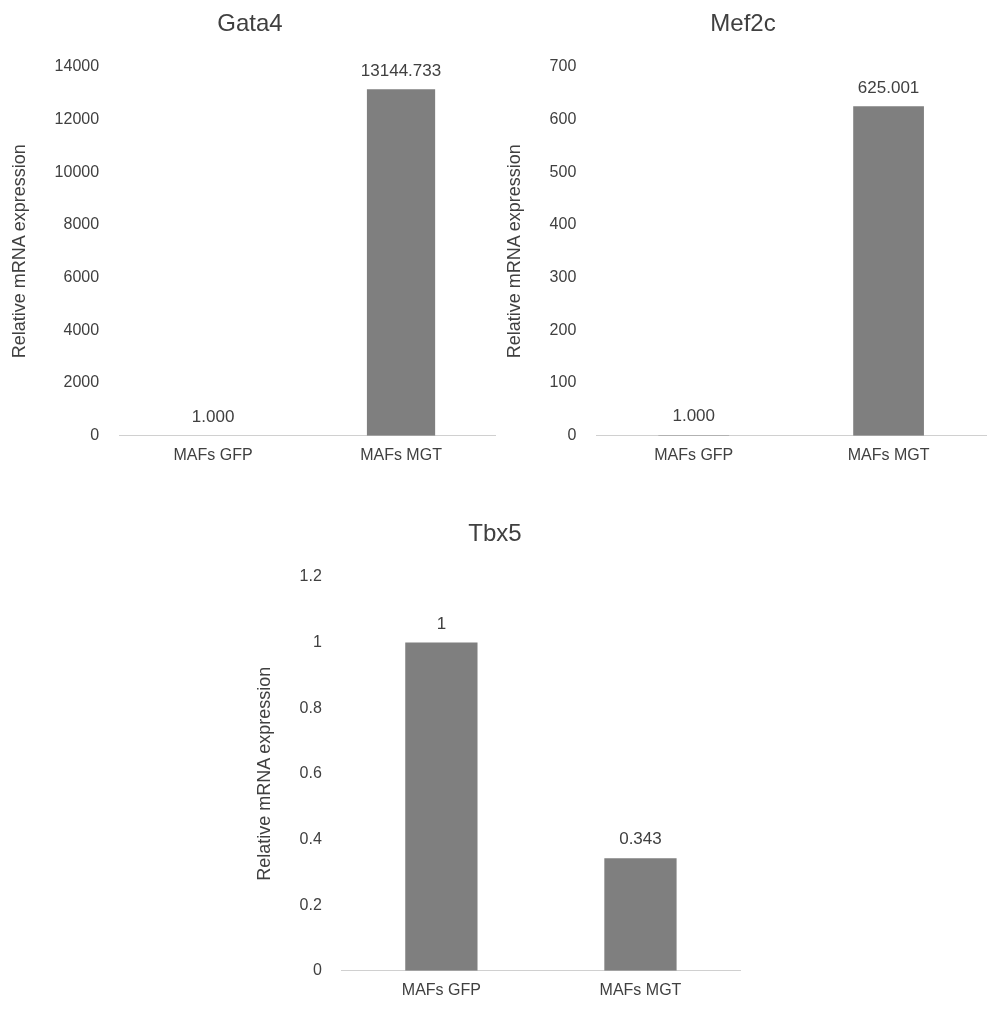 The image size is (991, 1021). Describe the element at coordinates (563, 118) in the screenshot. I see `y-tick-label: 600` at that location.